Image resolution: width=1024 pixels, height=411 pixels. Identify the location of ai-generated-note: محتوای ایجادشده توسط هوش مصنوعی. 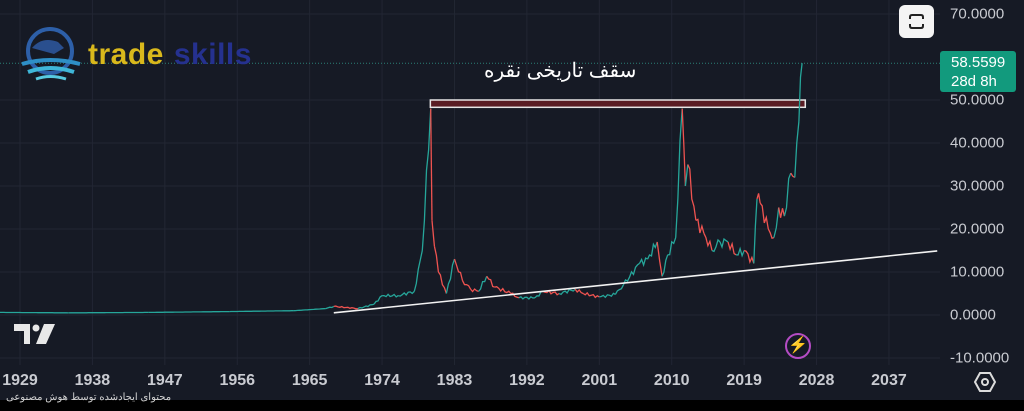
(89, 397).